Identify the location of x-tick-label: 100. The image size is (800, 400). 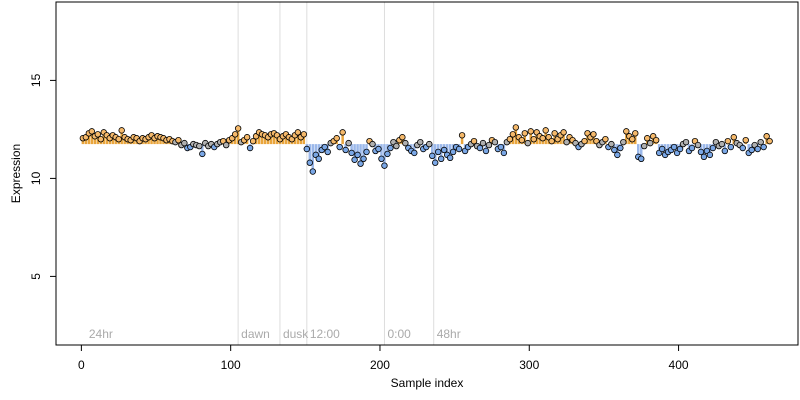
(231, 365).